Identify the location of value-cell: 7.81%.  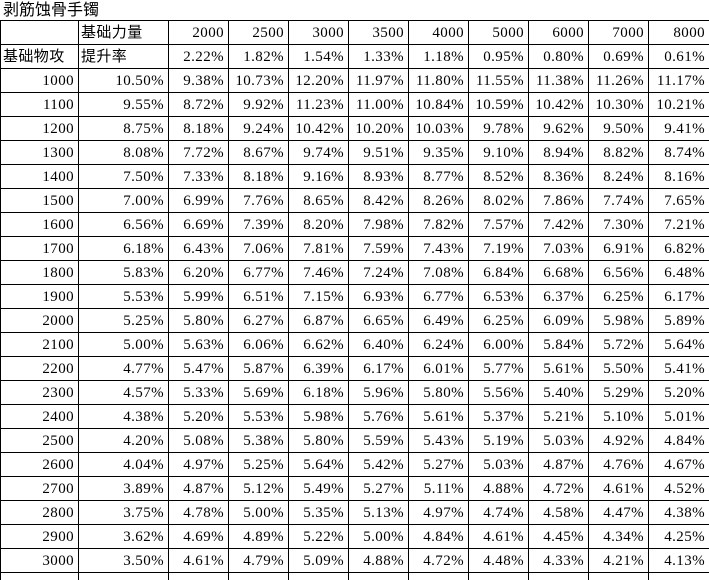
(318, 248).